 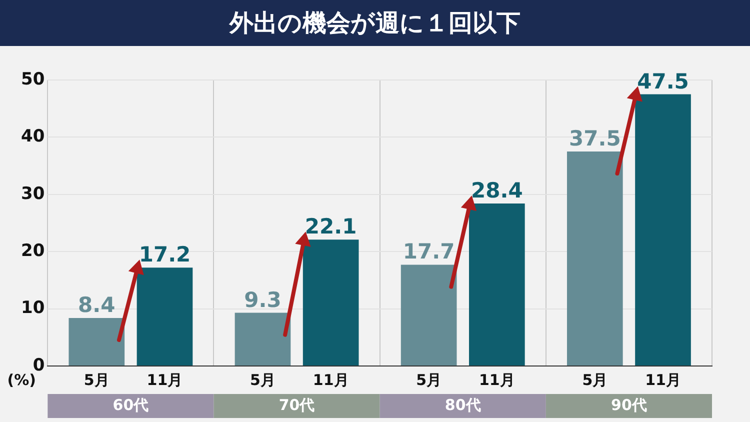 What do you see at coordinates (32, 194) in the screenshot?
I see `y-tick-label: 30` at bounding box center [32, 194].